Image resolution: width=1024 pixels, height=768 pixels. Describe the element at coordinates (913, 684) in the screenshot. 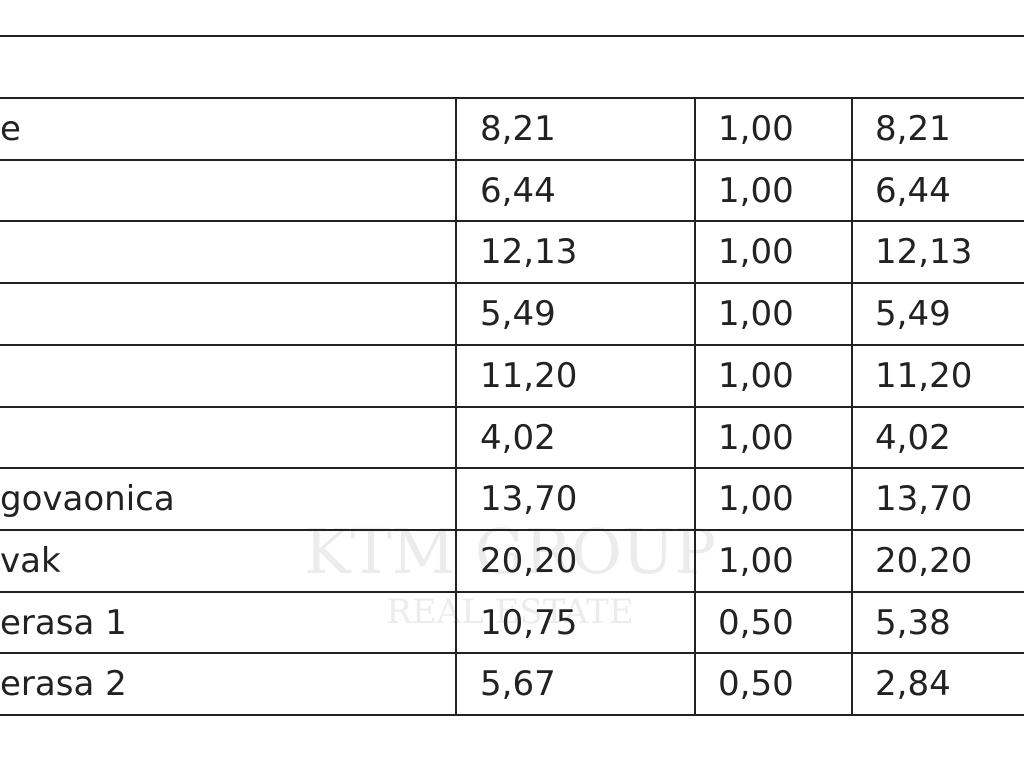

I see `table-cell: 2,84` at that location.